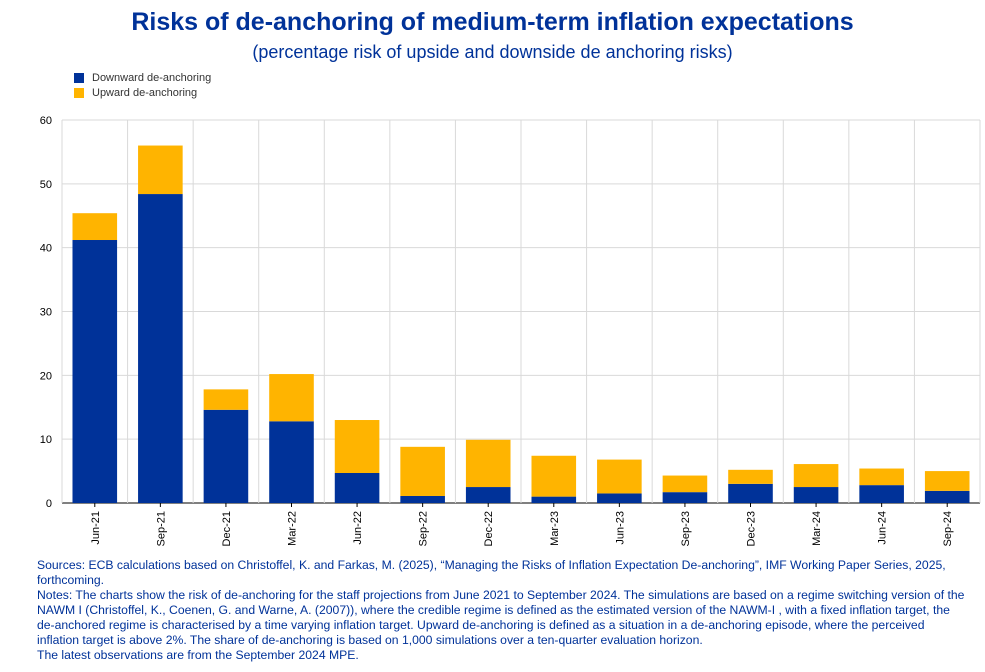  I want to click on y-tick-label: 10, so click(46, 440).